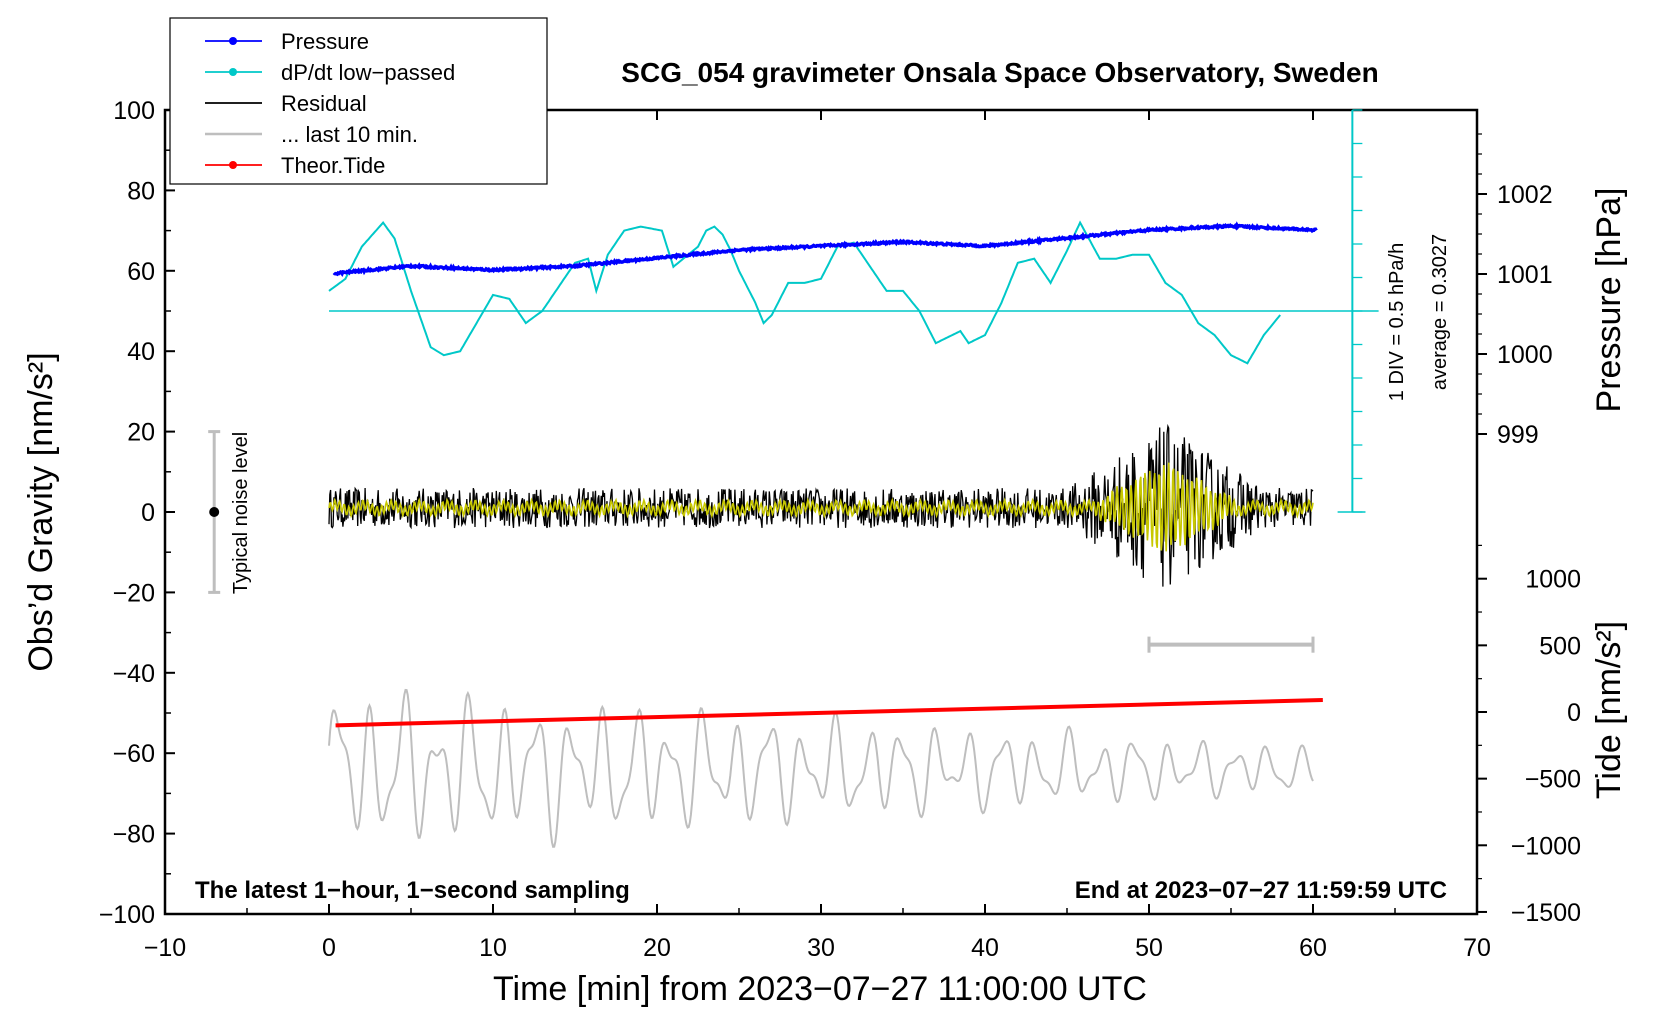  What do you see at coordinates (1261, 890) in the screenshot?
I see `footer-right: End at 2023−07−27 11:59:59 UTC` at bounding box center [1261, 890].